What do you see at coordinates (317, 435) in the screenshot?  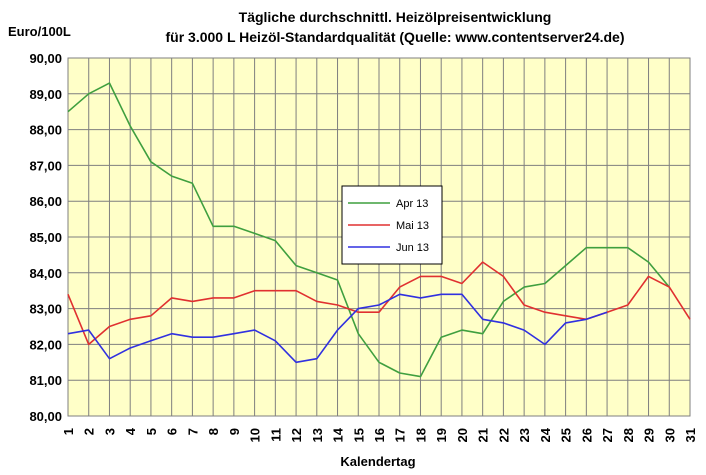 I see `x-tick-label: 13` at bounding box center [317, 435].